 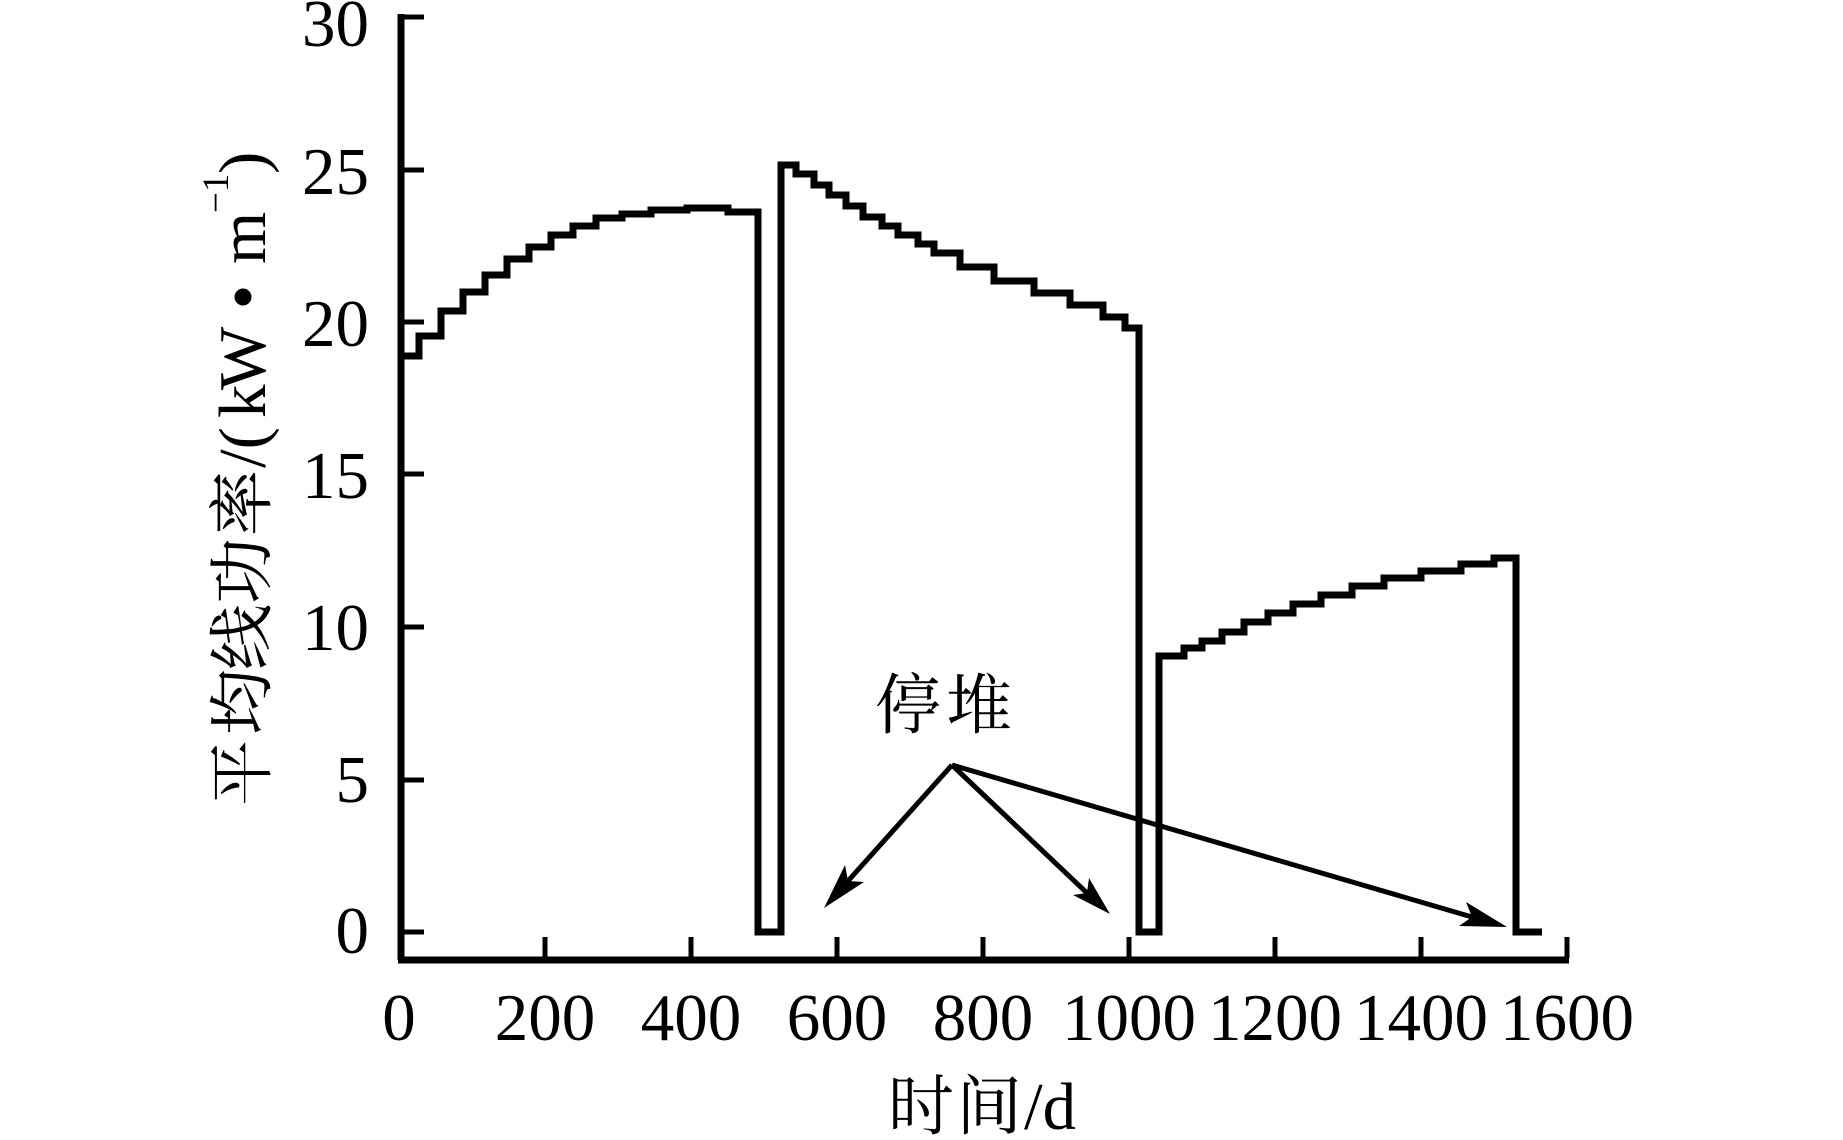 I want to click on svg-text: 400, so click(x=691, y=1018).